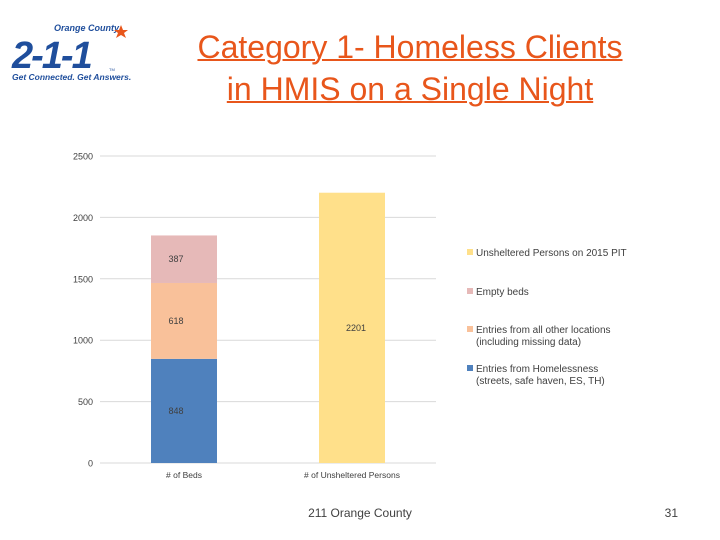  Describe the element at coordinates (410, 89) in the screenshot. I see `title-line-2: in HMIS on a Single Night` at that location.